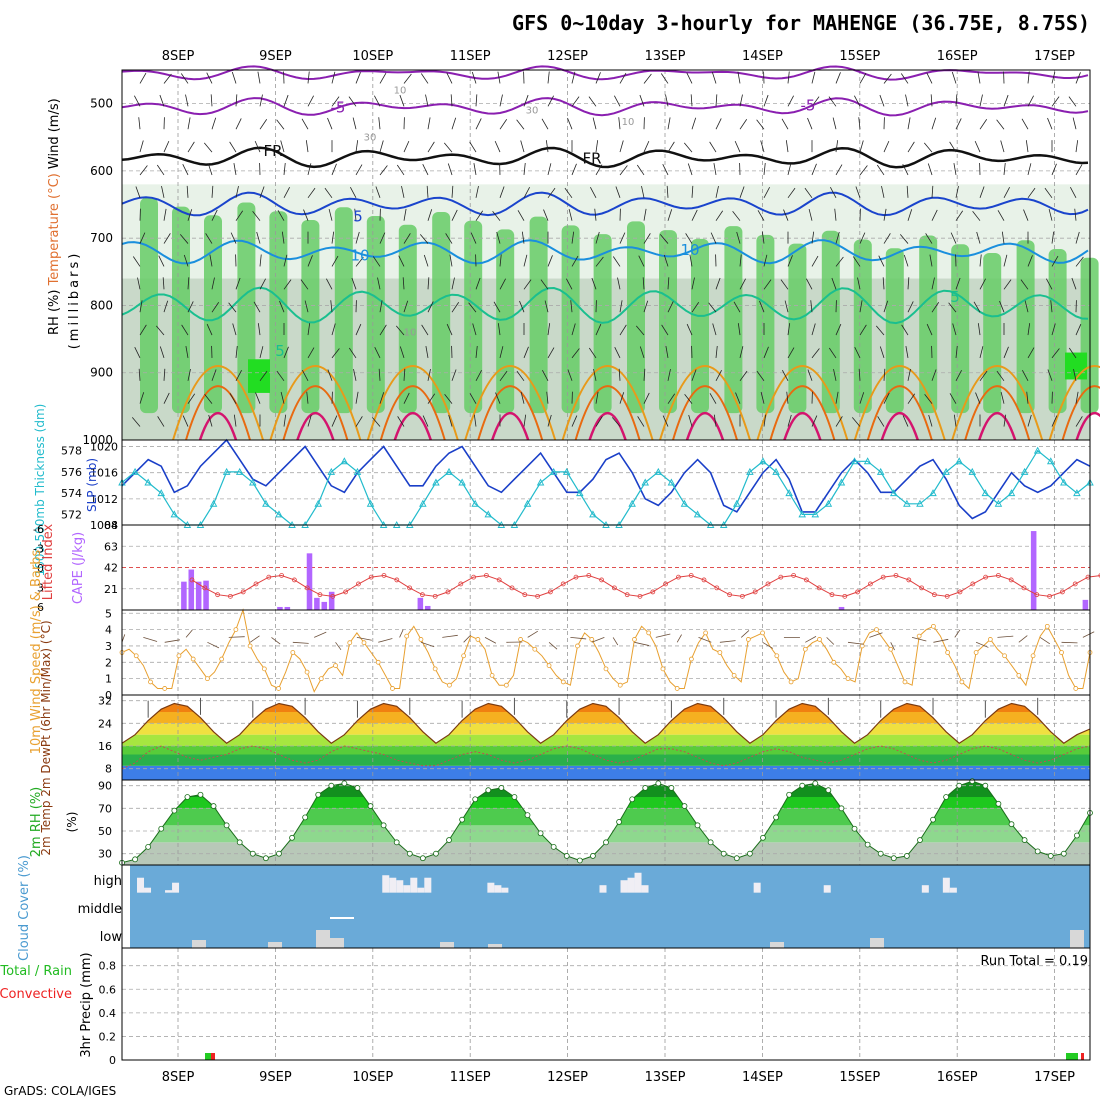 The image size is (1100, 1100). I want to click on date-label: 16SEP, so click(957, 56).